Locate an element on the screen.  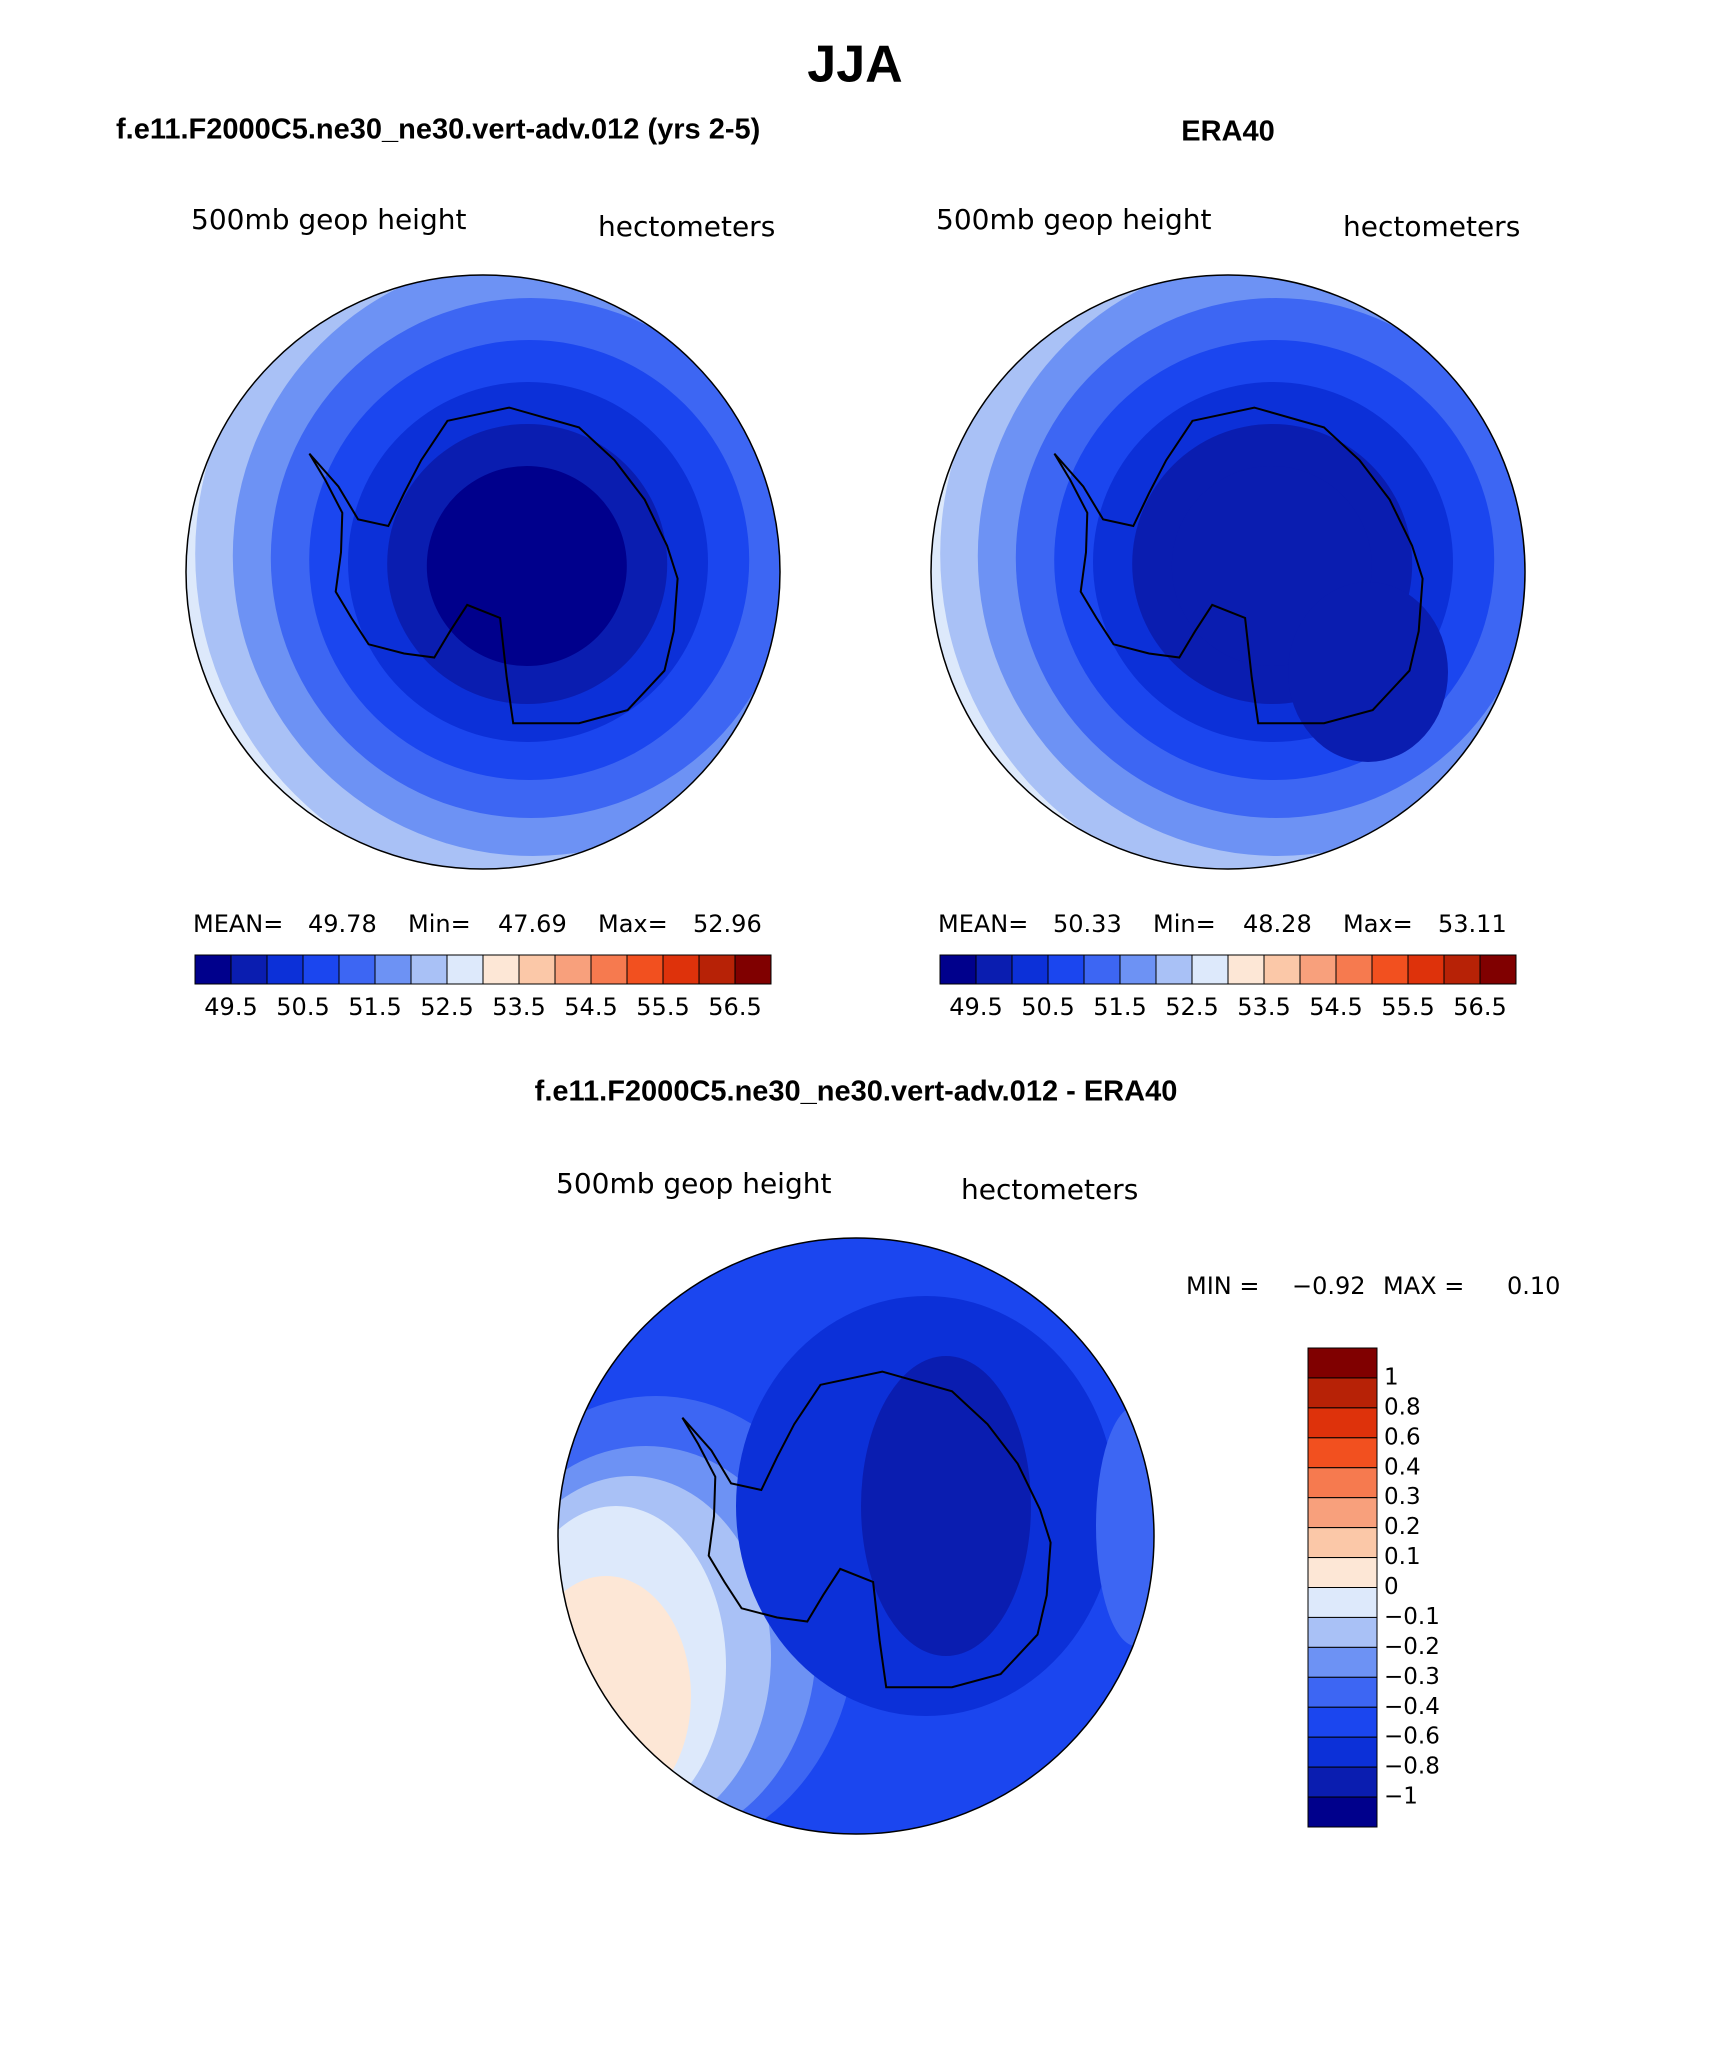
colorbar-label: −1 is located at coordinates (1401, 1797).